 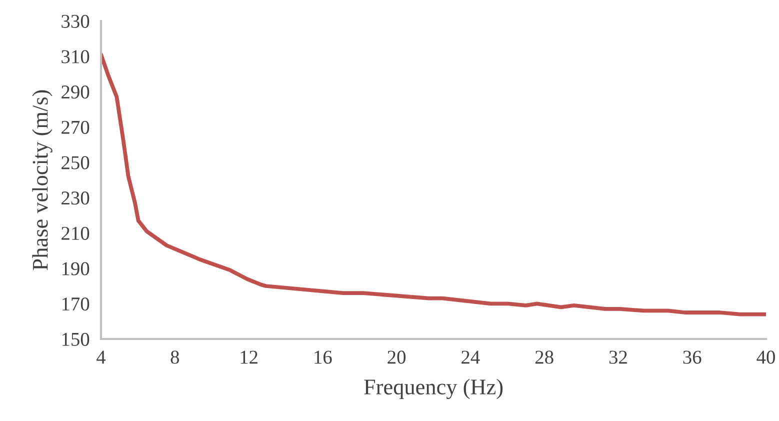 I want to click on y-axis-title: Phase velocity (m/s), so click(x=42, y=180).